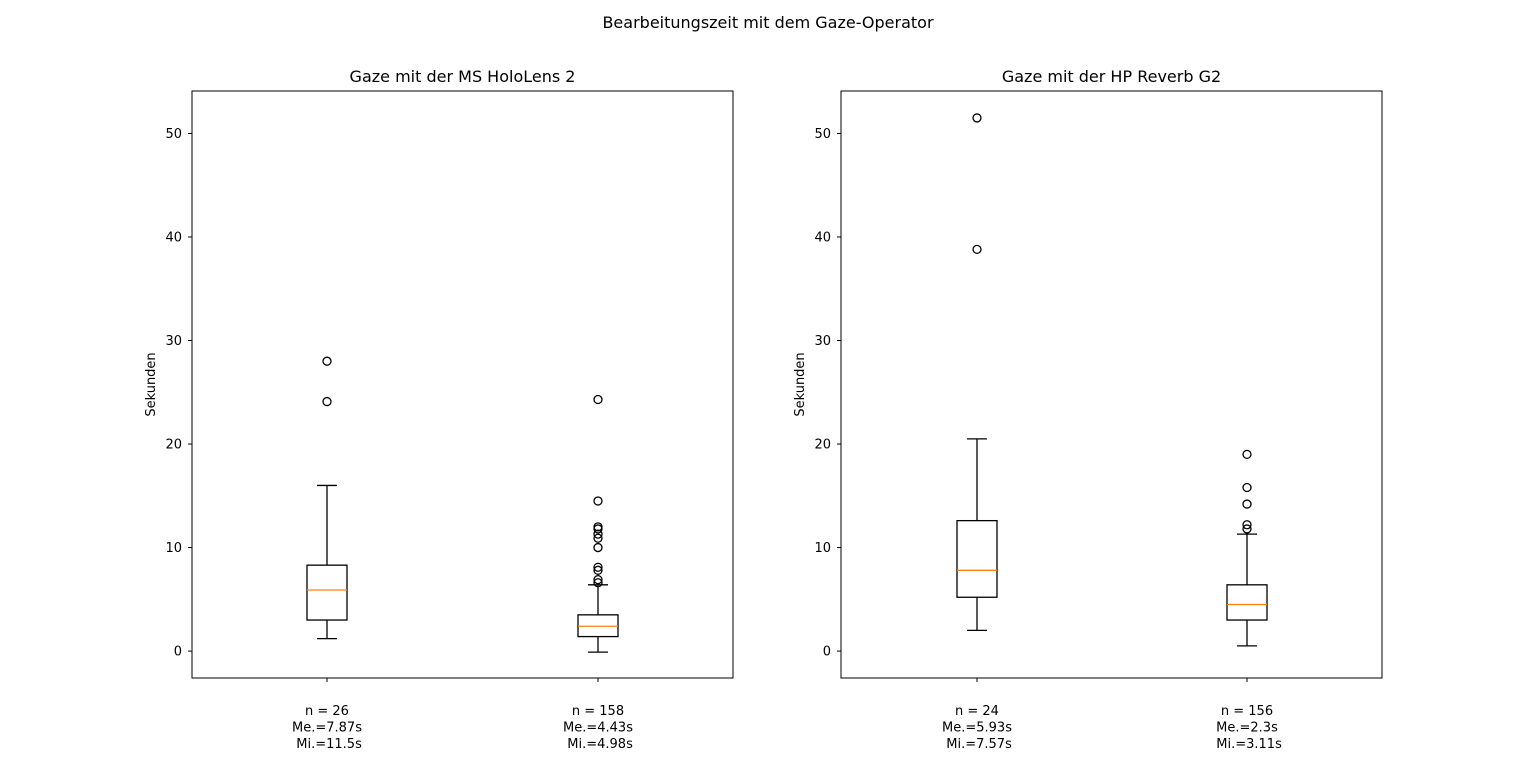 This screenshot has height=762, width=1536. I want to click on x-tick-label: n = 156 Me.=2.3s Mi.=3.11s, so click(1247, 728).